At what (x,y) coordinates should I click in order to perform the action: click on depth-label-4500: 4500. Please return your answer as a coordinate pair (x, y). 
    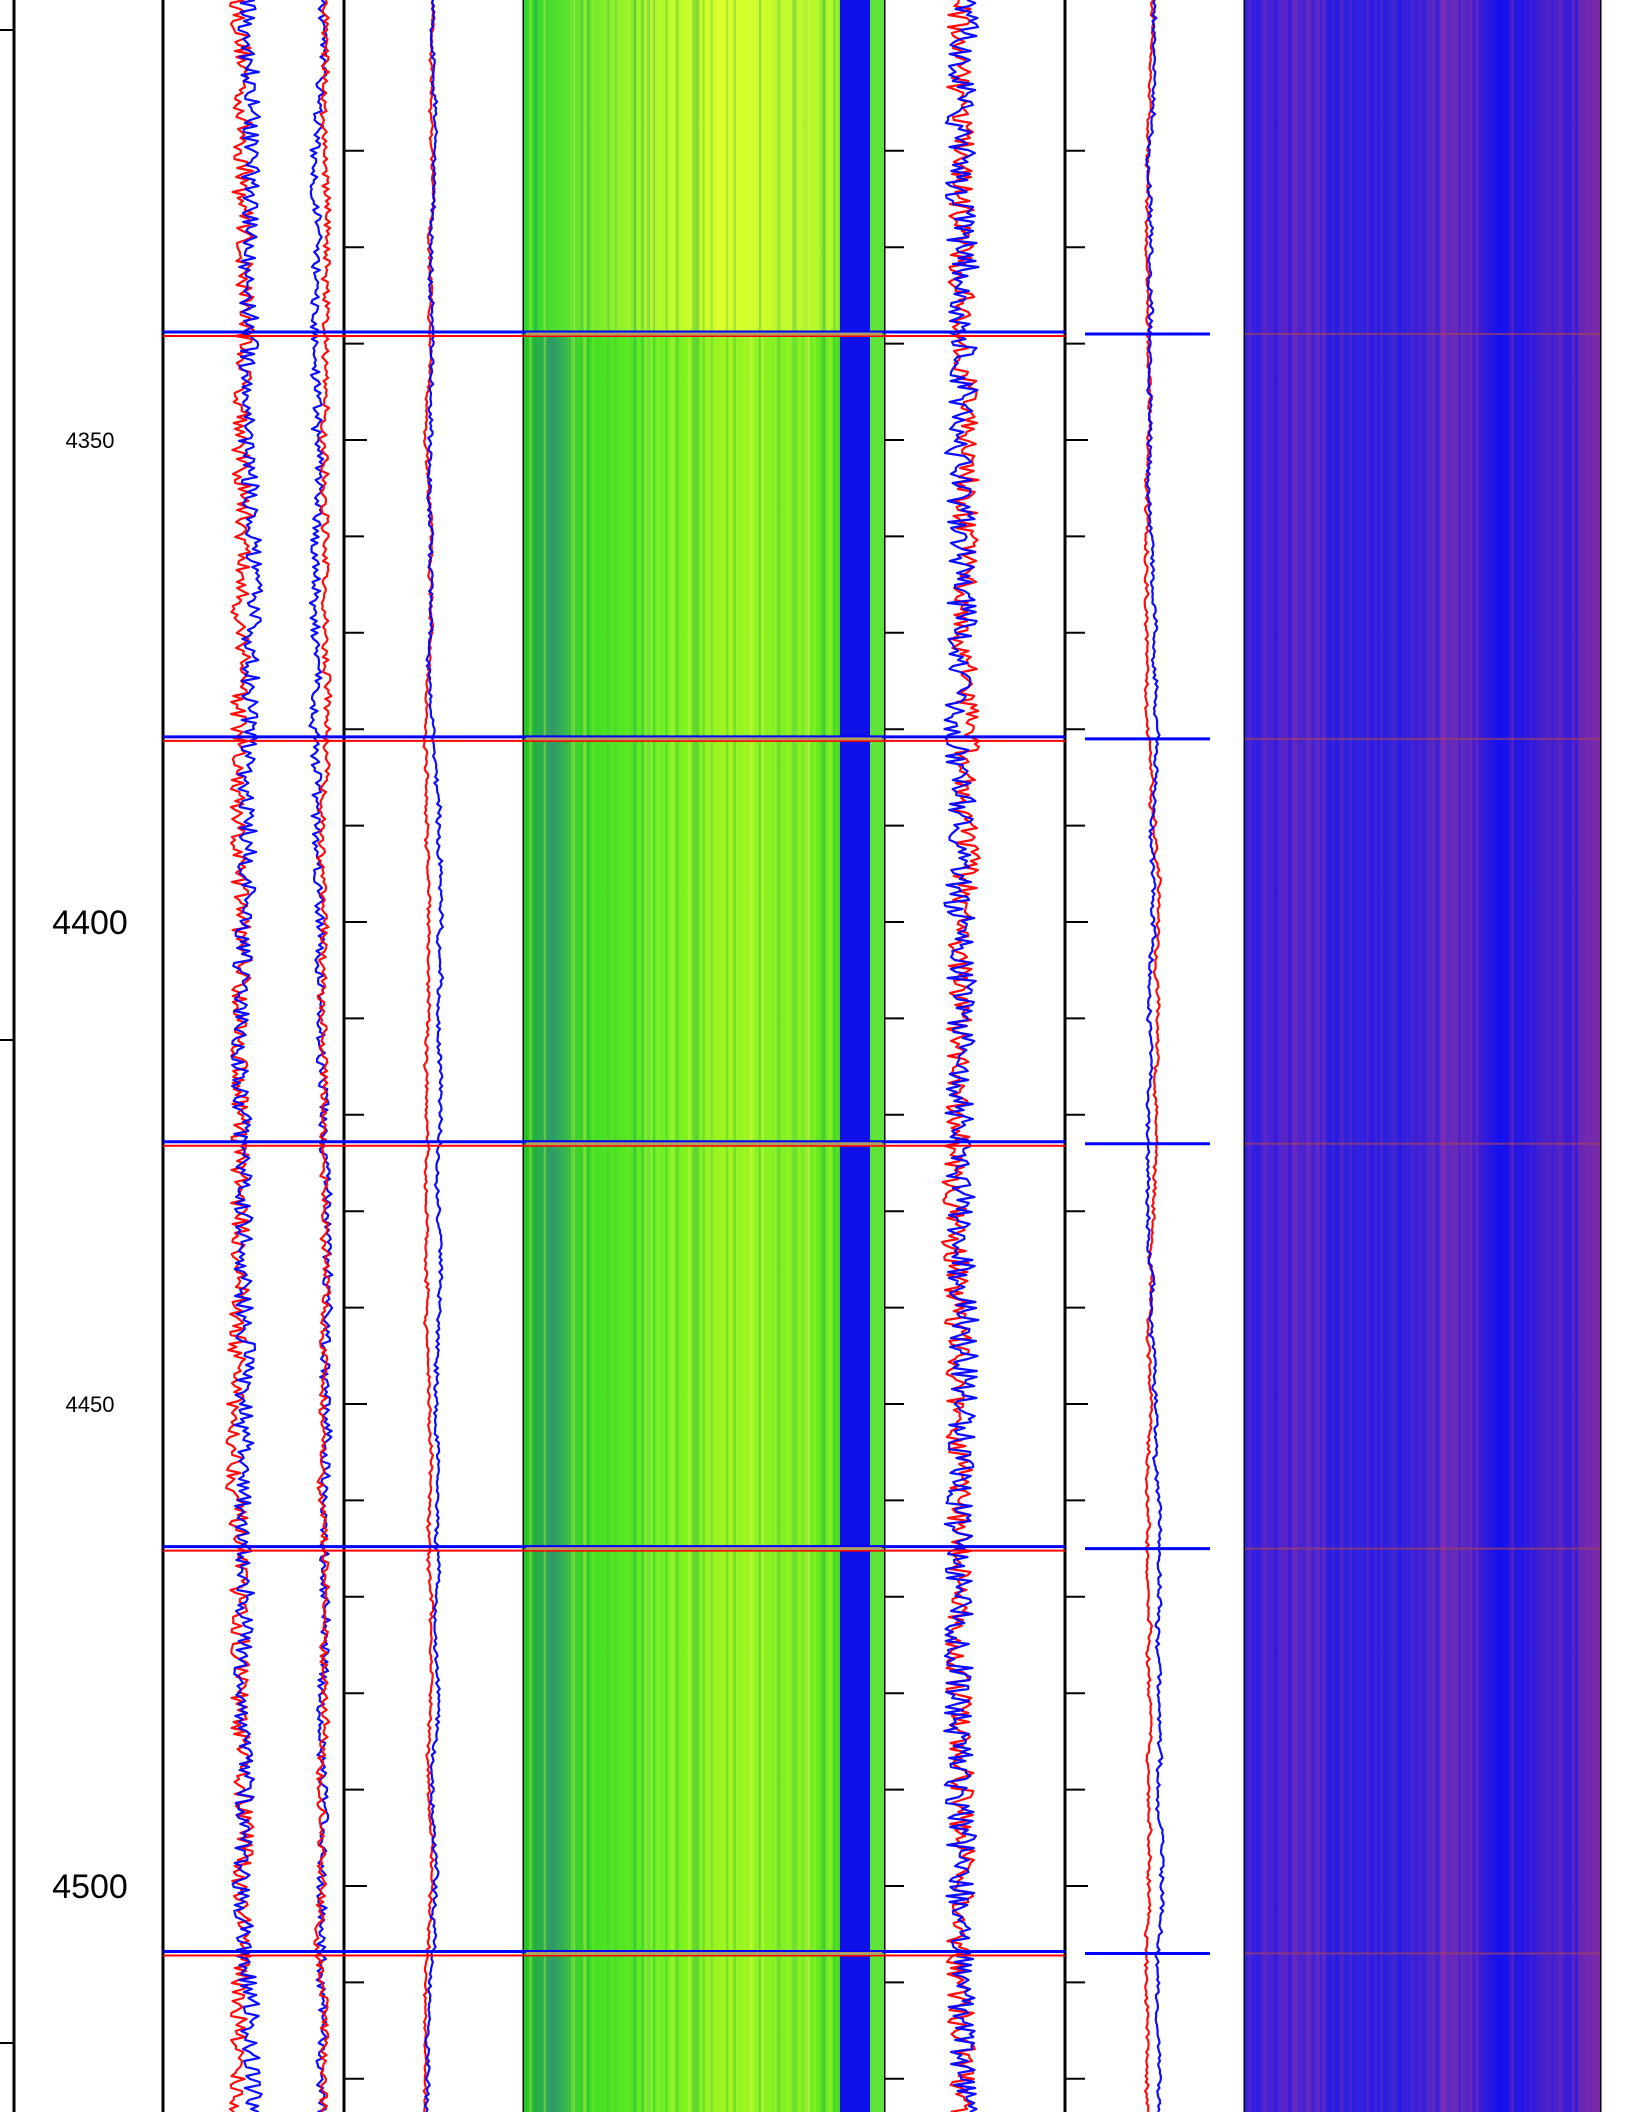
    Looking at the image, I should click on (90, 1887).